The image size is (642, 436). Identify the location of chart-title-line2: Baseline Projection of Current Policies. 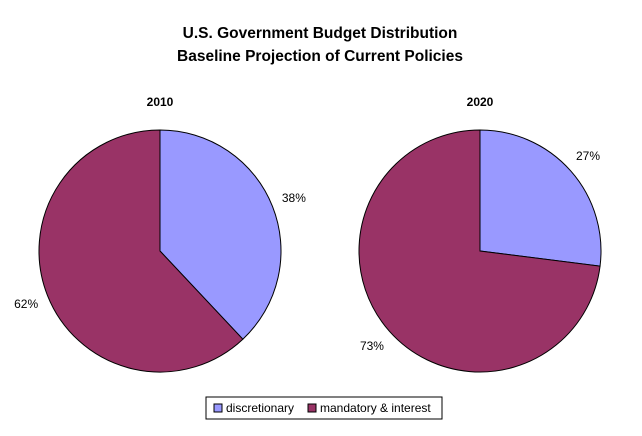
(320, 56).